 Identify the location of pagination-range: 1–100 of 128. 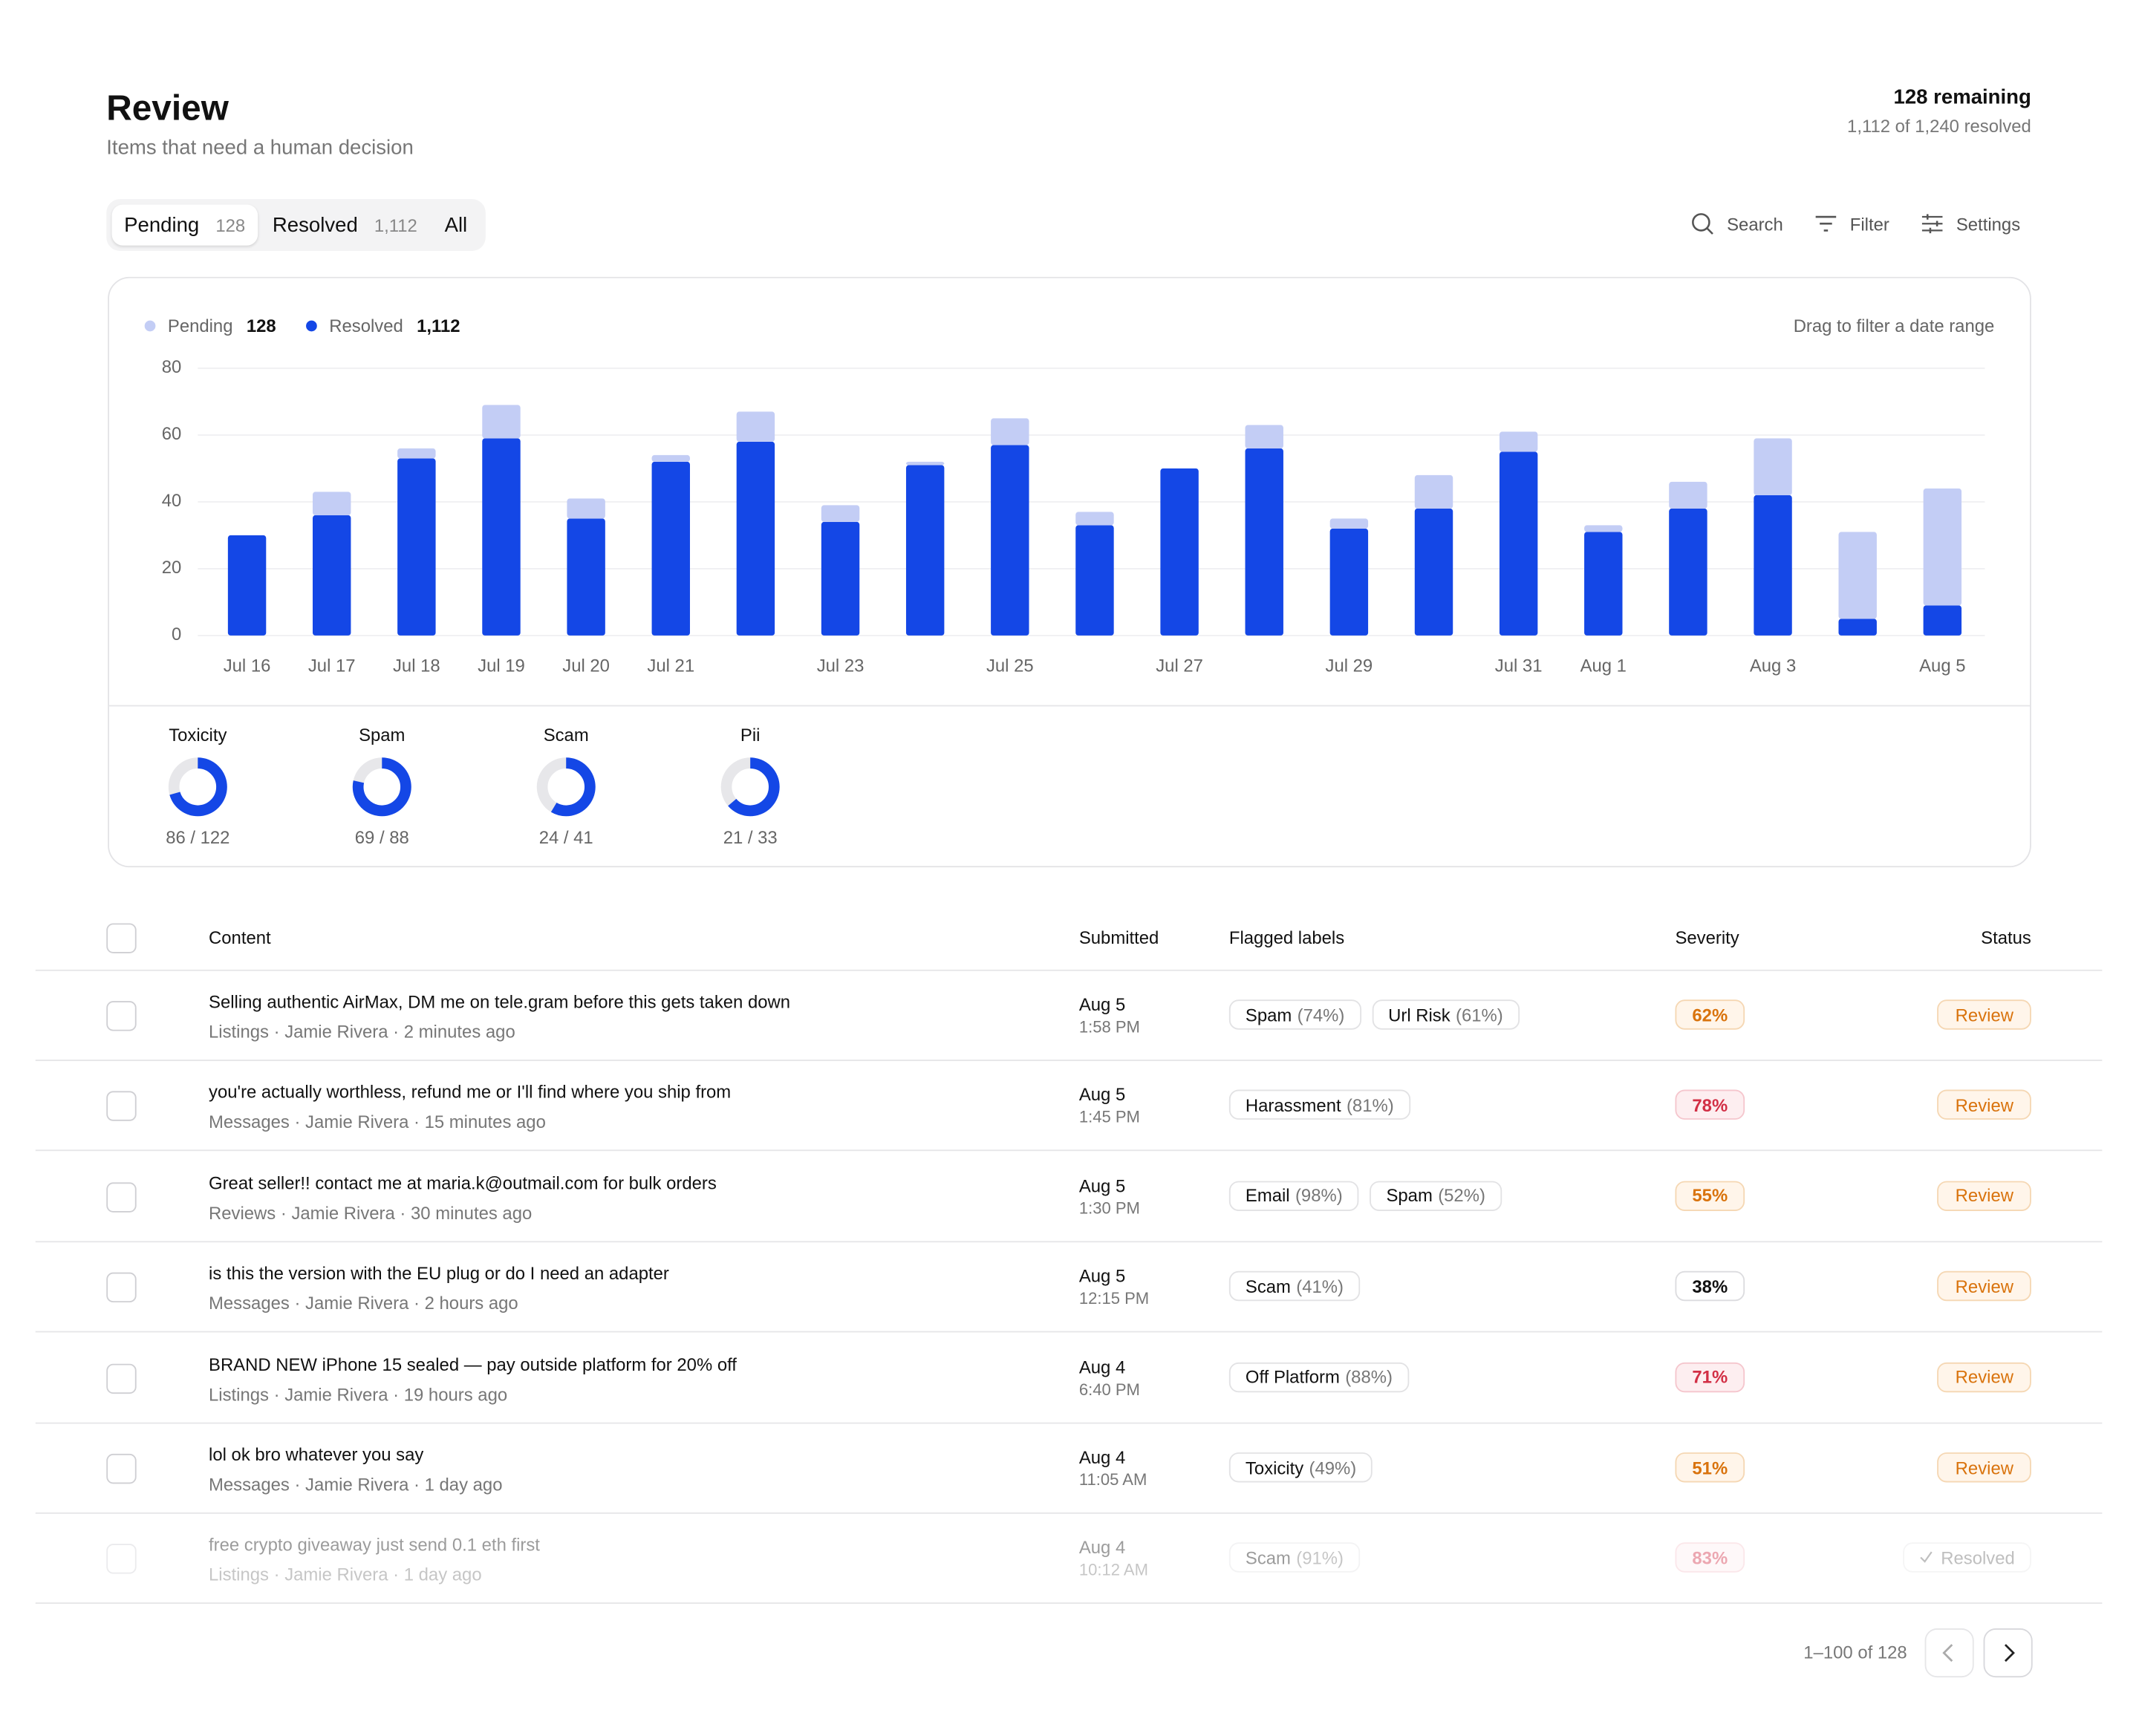
(1855, 1652).